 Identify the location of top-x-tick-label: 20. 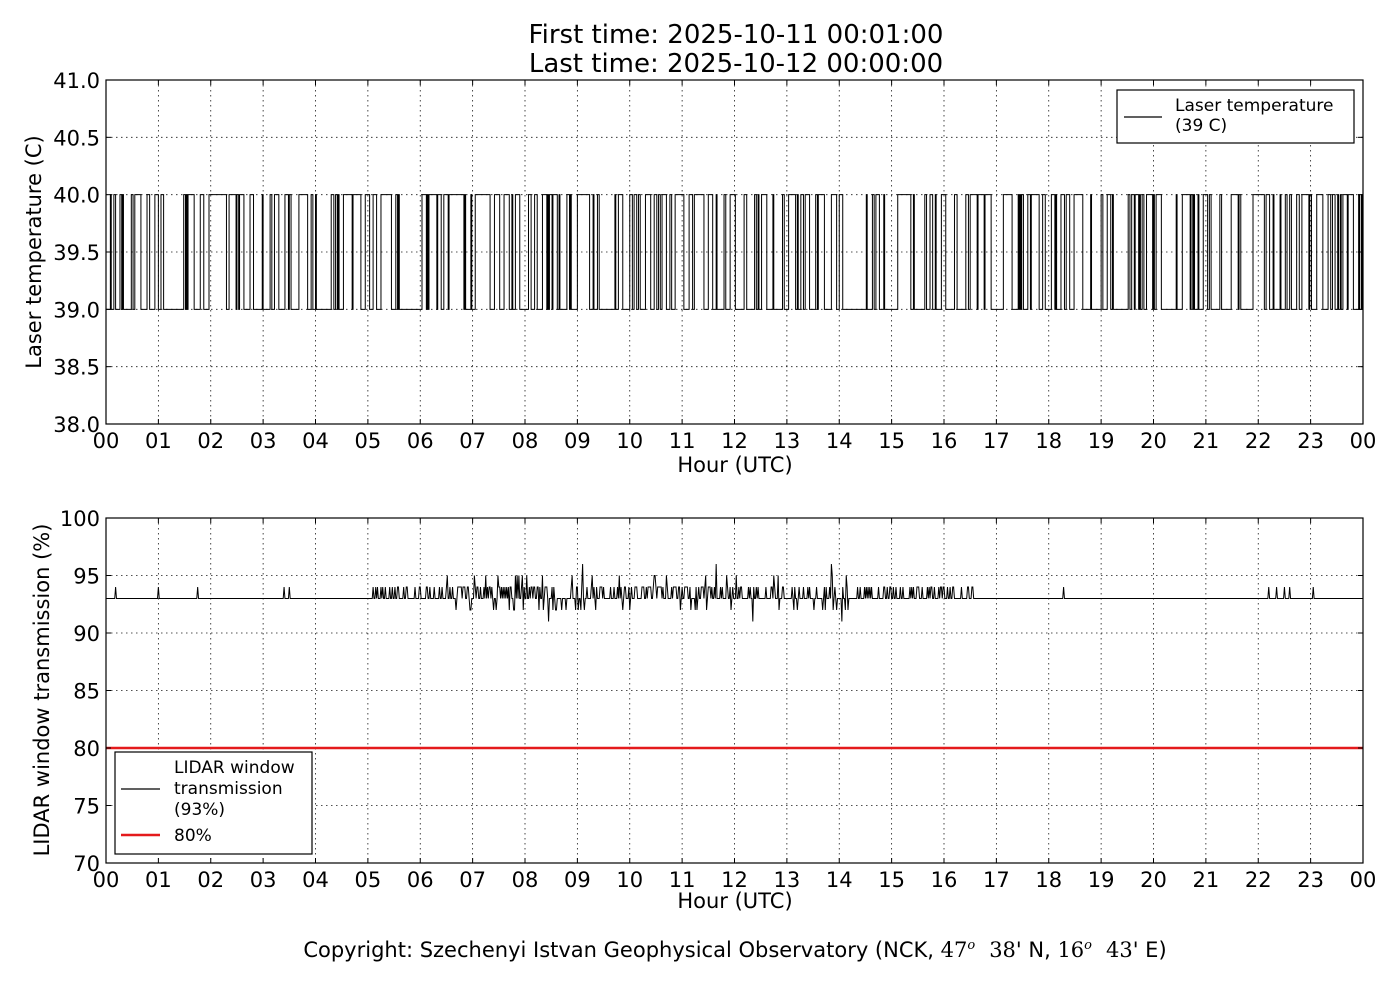
(1153, 441).